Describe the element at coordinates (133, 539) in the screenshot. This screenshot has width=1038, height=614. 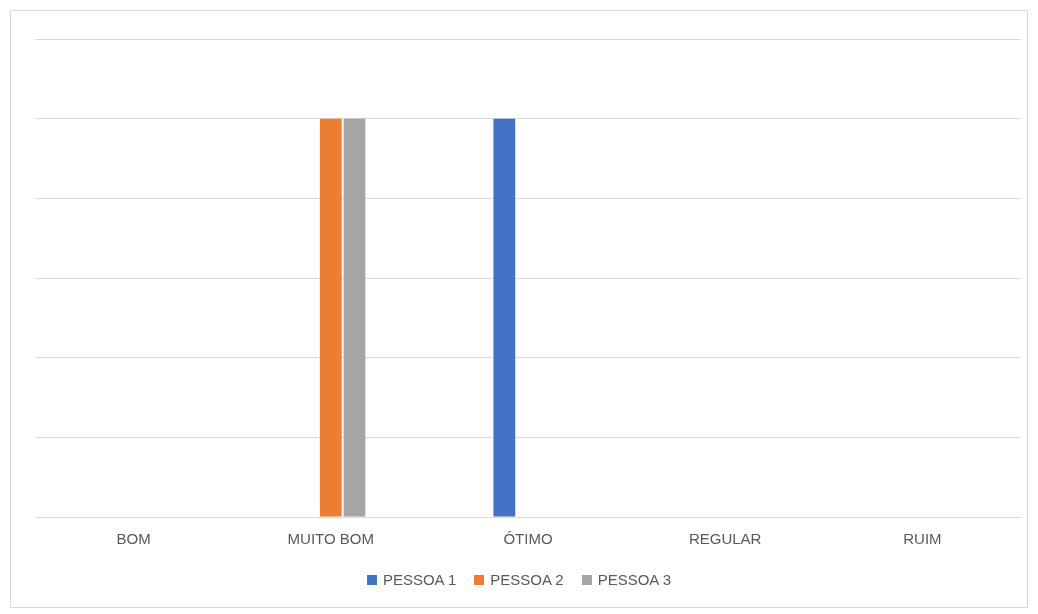
I see `x-tick-label: BOM` at that location.